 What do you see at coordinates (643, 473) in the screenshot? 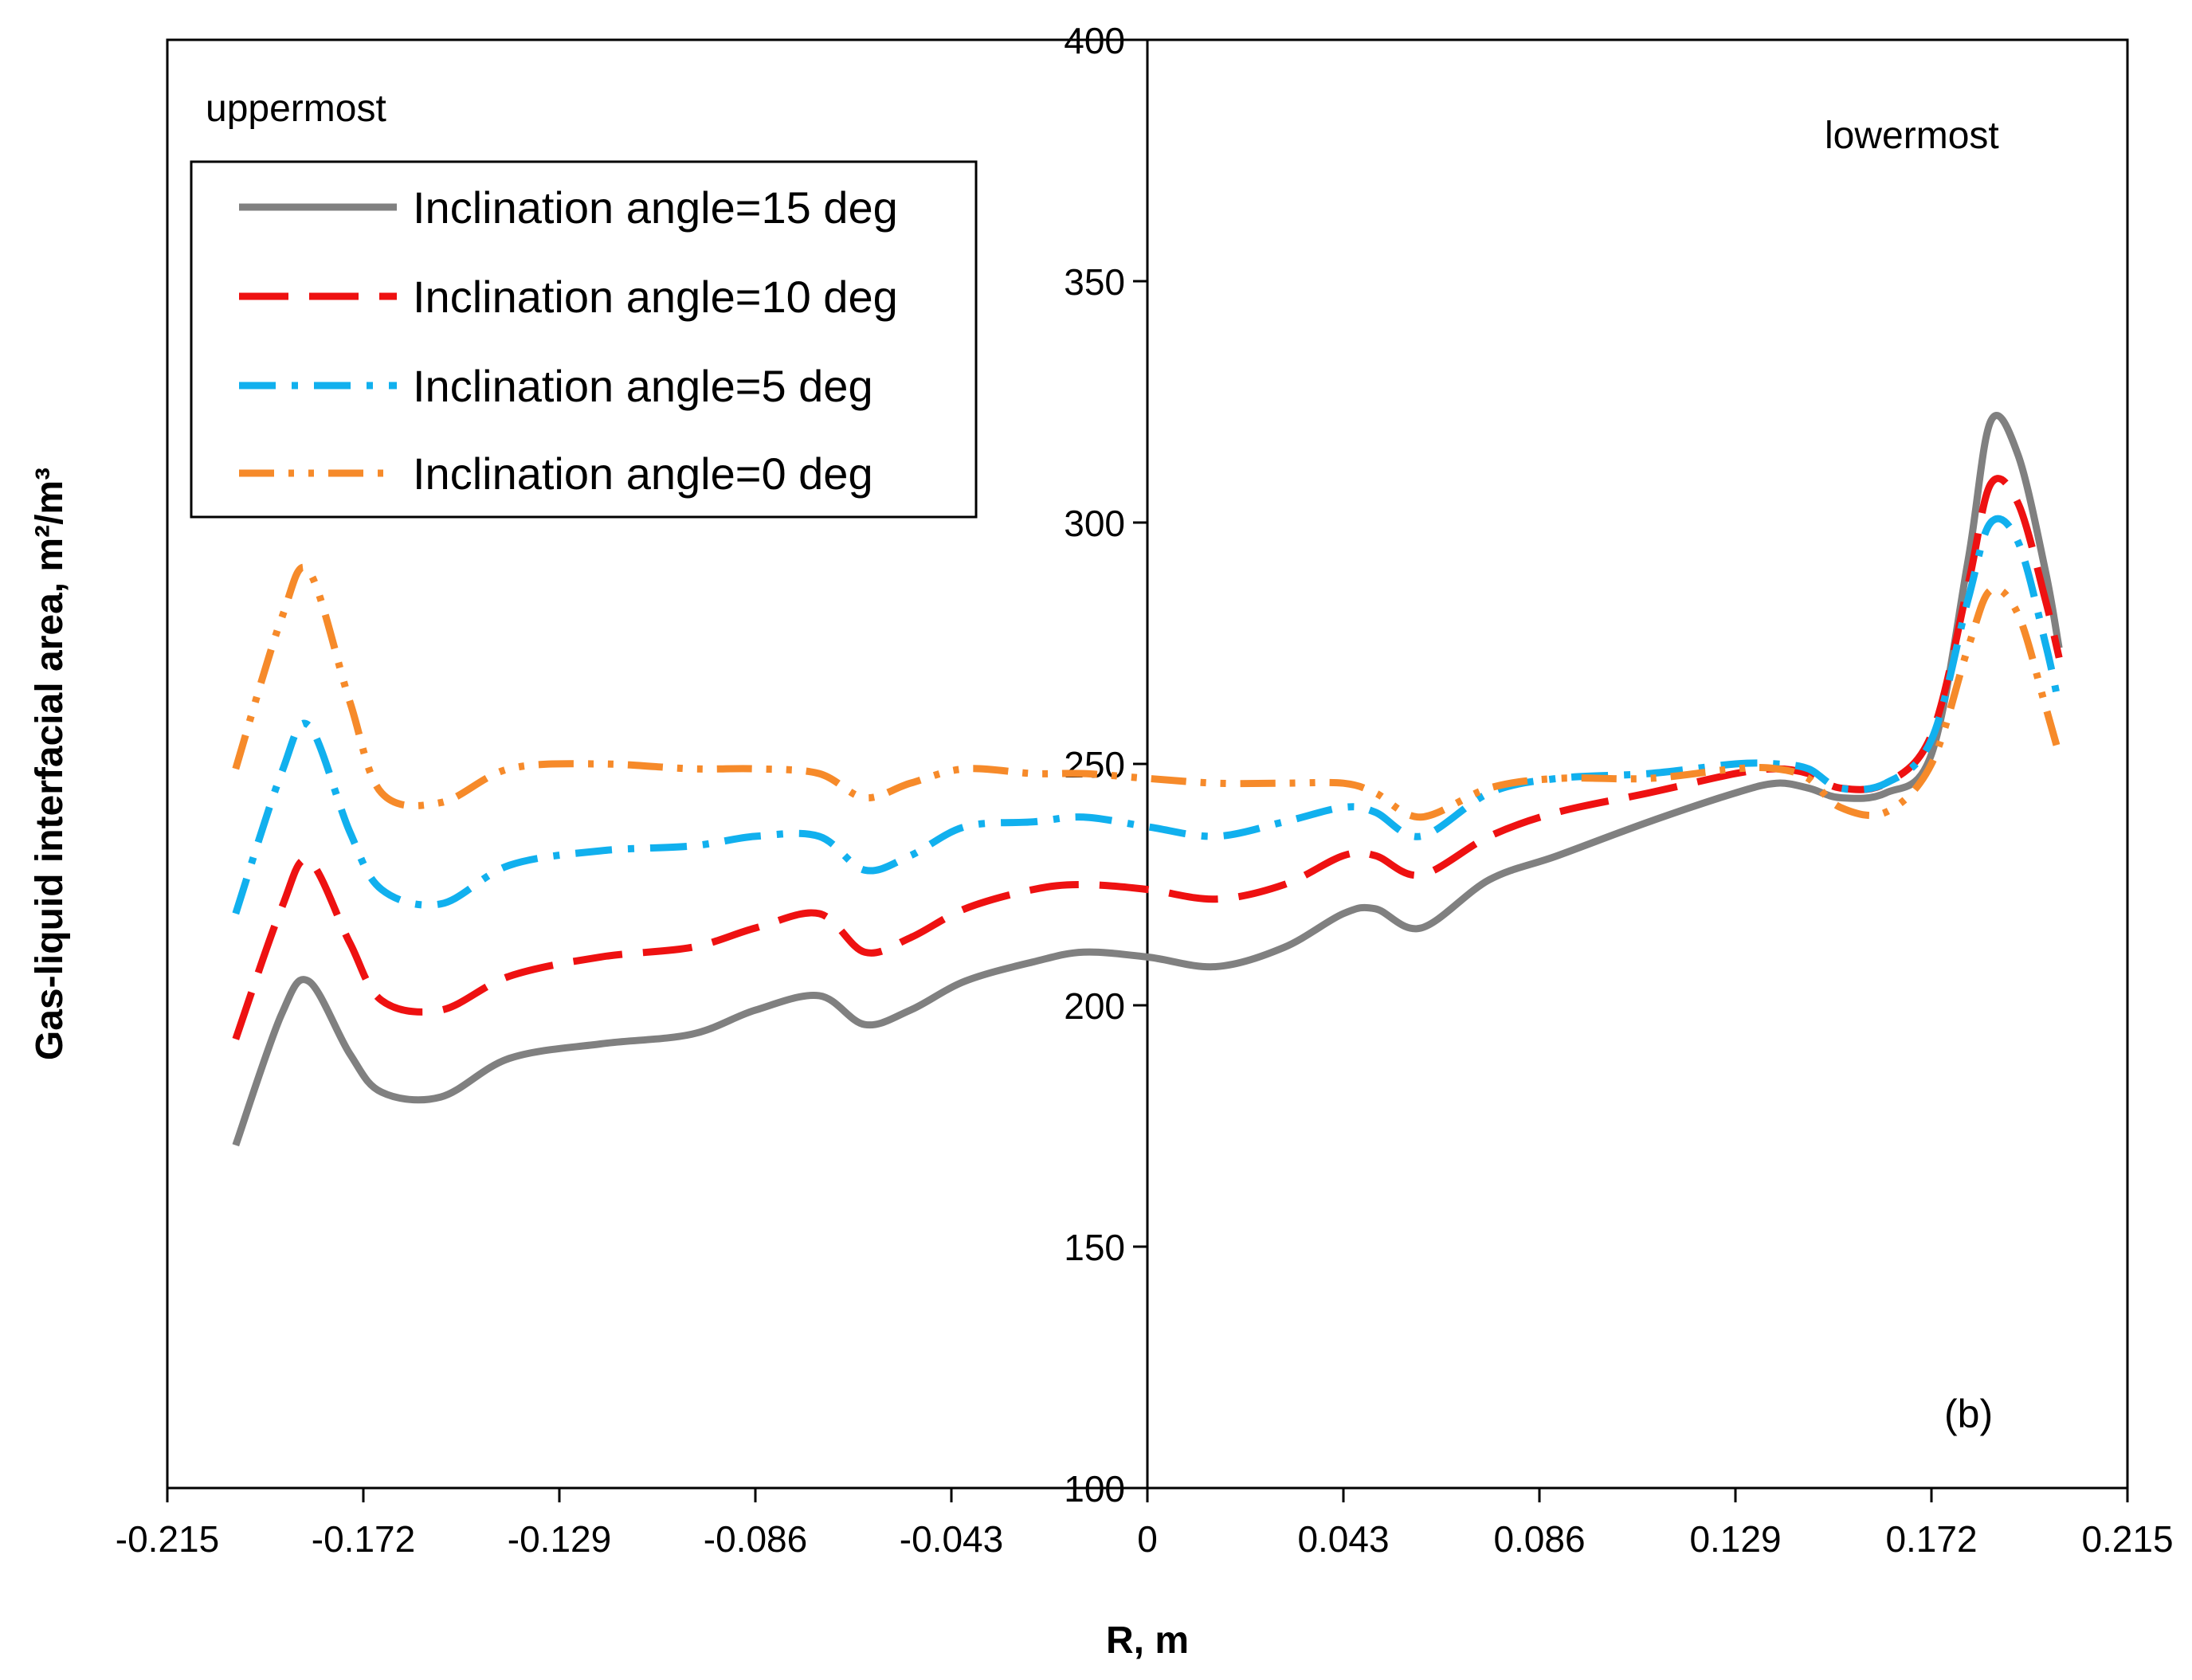
I see `legend-label: Inclination angle=0 deg` at bounding box center [643, 473].